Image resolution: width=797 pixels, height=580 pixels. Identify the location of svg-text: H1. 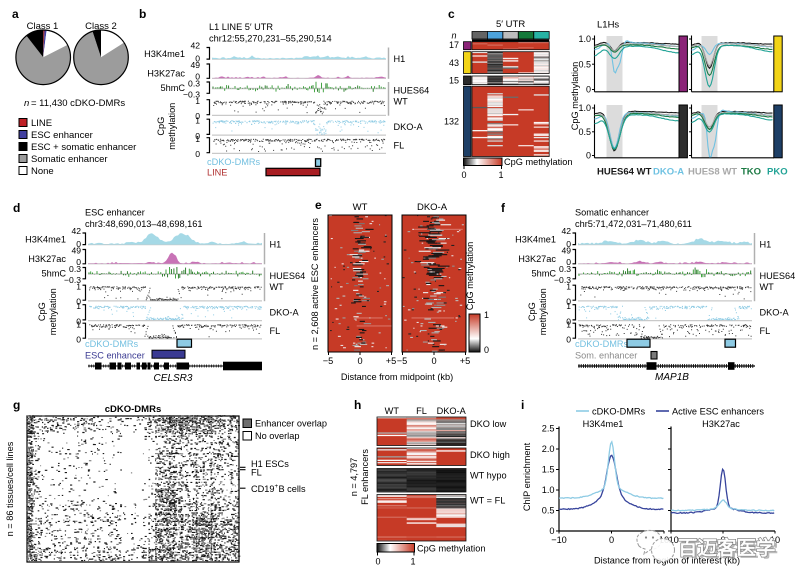
(276, 245).